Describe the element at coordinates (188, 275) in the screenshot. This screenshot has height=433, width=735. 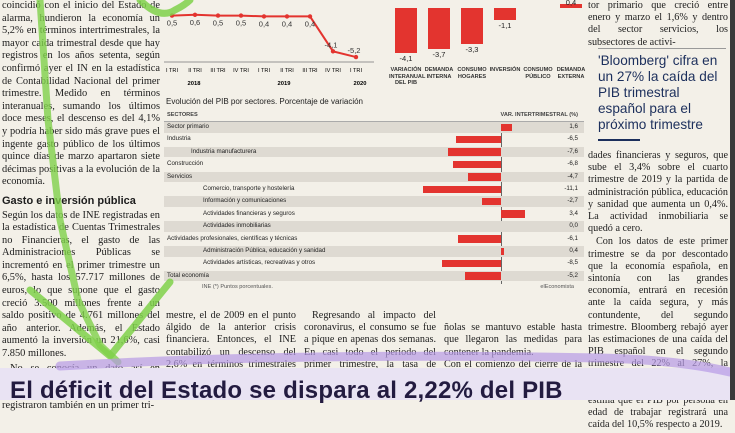
I see `sector-name: Total economía` at that location.